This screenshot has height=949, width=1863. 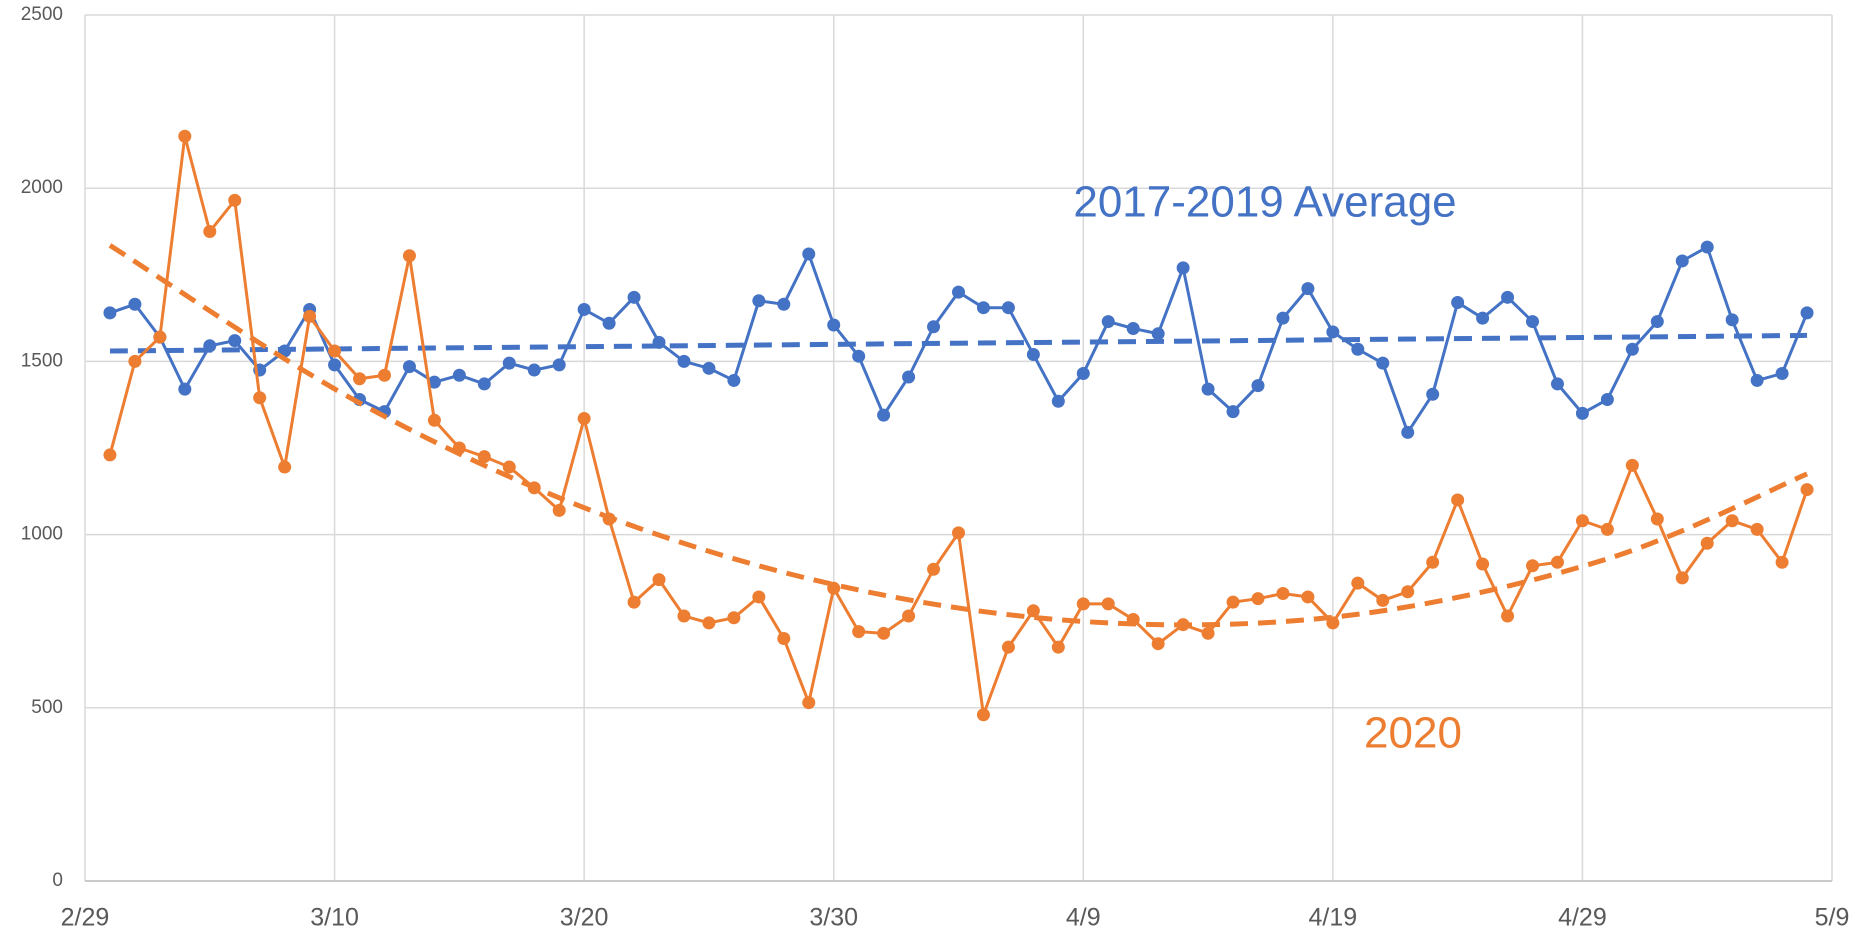 I want to click on x-tick-label: 4/19, so click(x=1333, y=918).